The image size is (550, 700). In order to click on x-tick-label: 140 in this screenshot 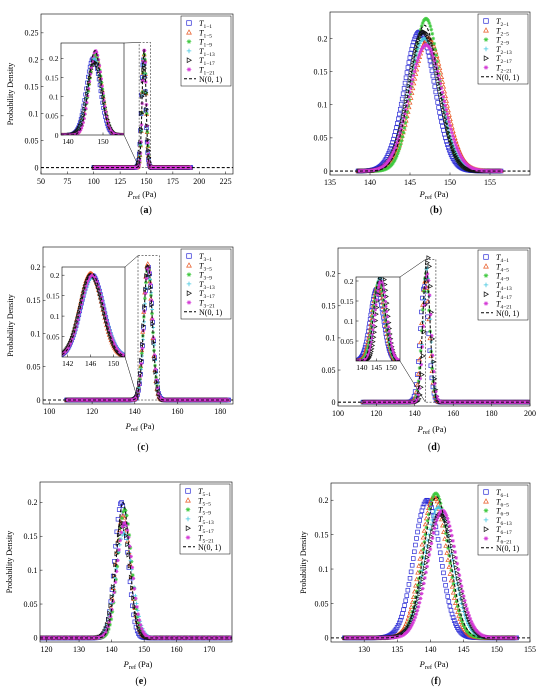, I will do `click(415, 413)`.